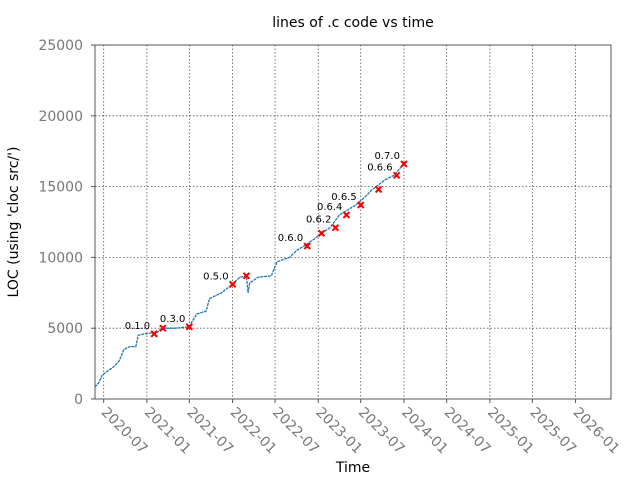  What do you see at coordinates (215, 276) in the screenshot?
I see `release-label: 0.5.0` at bounding box center [215, 276].